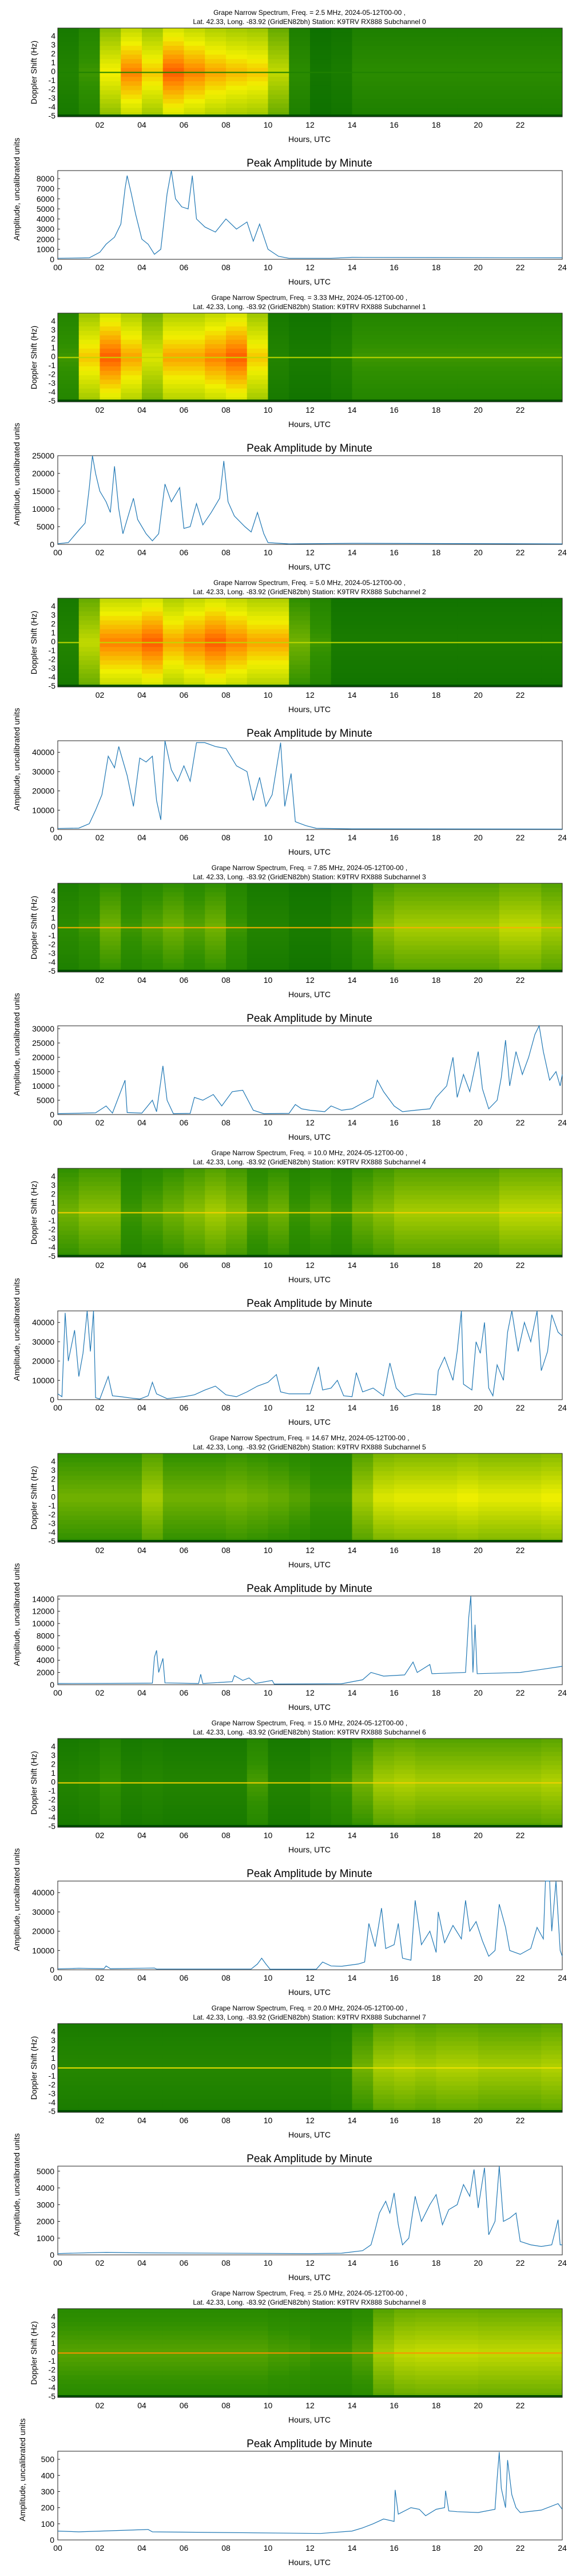 The height and width of the screenshot is (2576, 572). What do you see at coordinates (53, 606) in the screenshot?
I see `spectrum-ytick-label: 4` at bounding box center [53, 606].